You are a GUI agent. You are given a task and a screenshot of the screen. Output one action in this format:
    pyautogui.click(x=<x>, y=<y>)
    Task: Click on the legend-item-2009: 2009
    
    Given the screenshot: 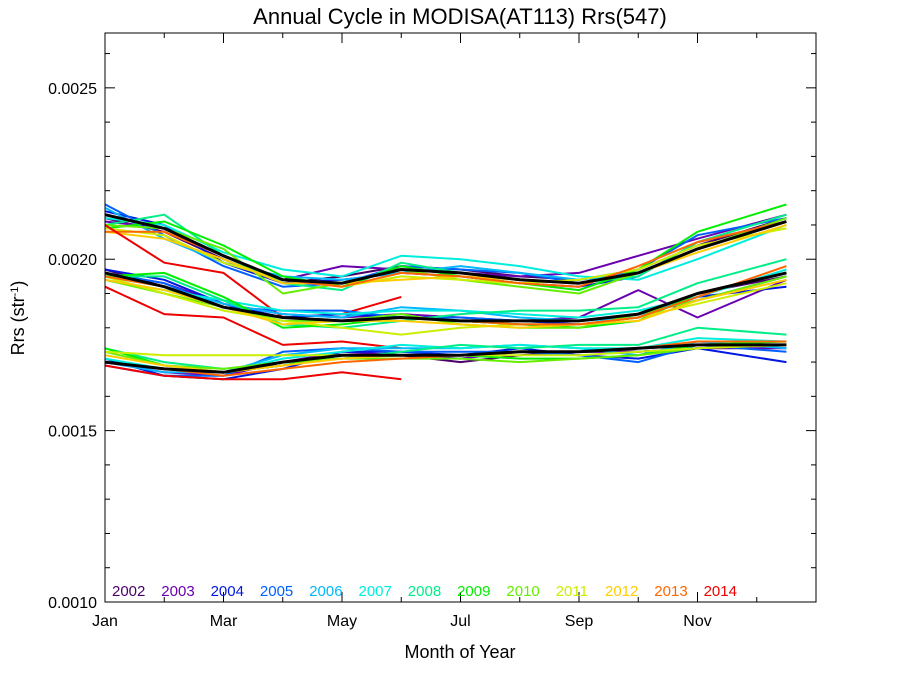 What is the action you would take?
    pyautogui.click(x=473, y=591)
    